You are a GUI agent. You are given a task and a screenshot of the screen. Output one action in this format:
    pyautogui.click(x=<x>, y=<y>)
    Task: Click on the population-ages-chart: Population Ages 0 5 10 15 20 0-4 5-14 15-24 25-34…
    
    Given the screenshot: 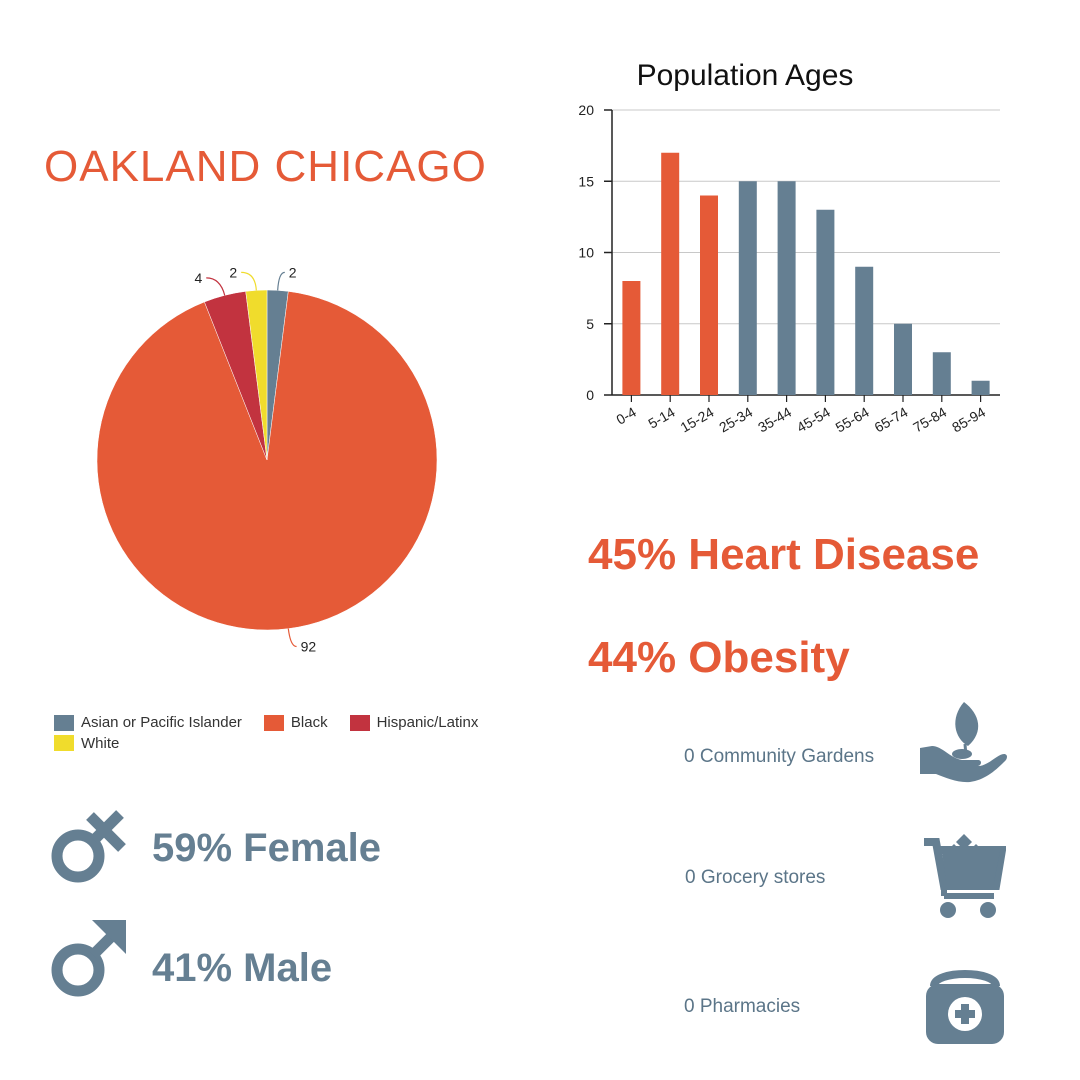 What is the action you would take?
    pyautogui.click(x=789, y=247)
    